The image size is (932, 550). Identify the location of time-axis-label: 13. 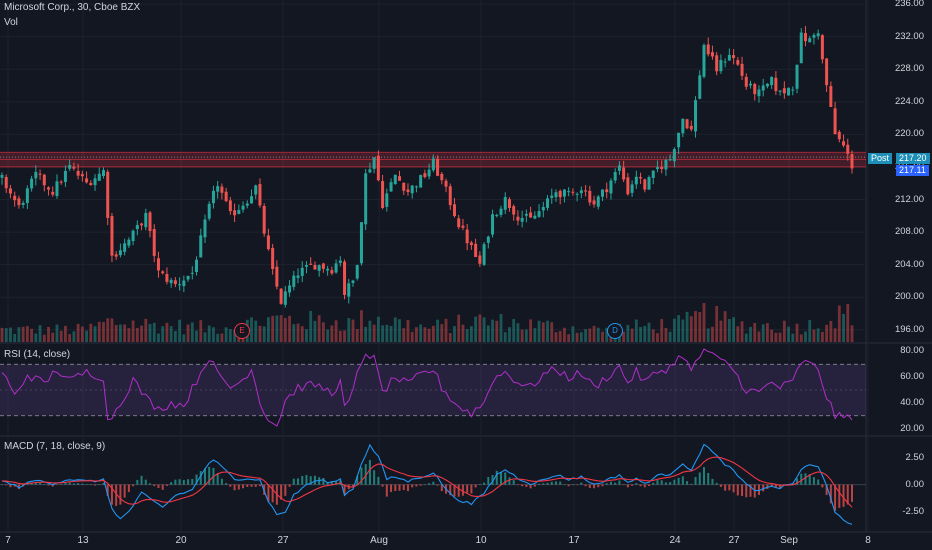
(83, 540).